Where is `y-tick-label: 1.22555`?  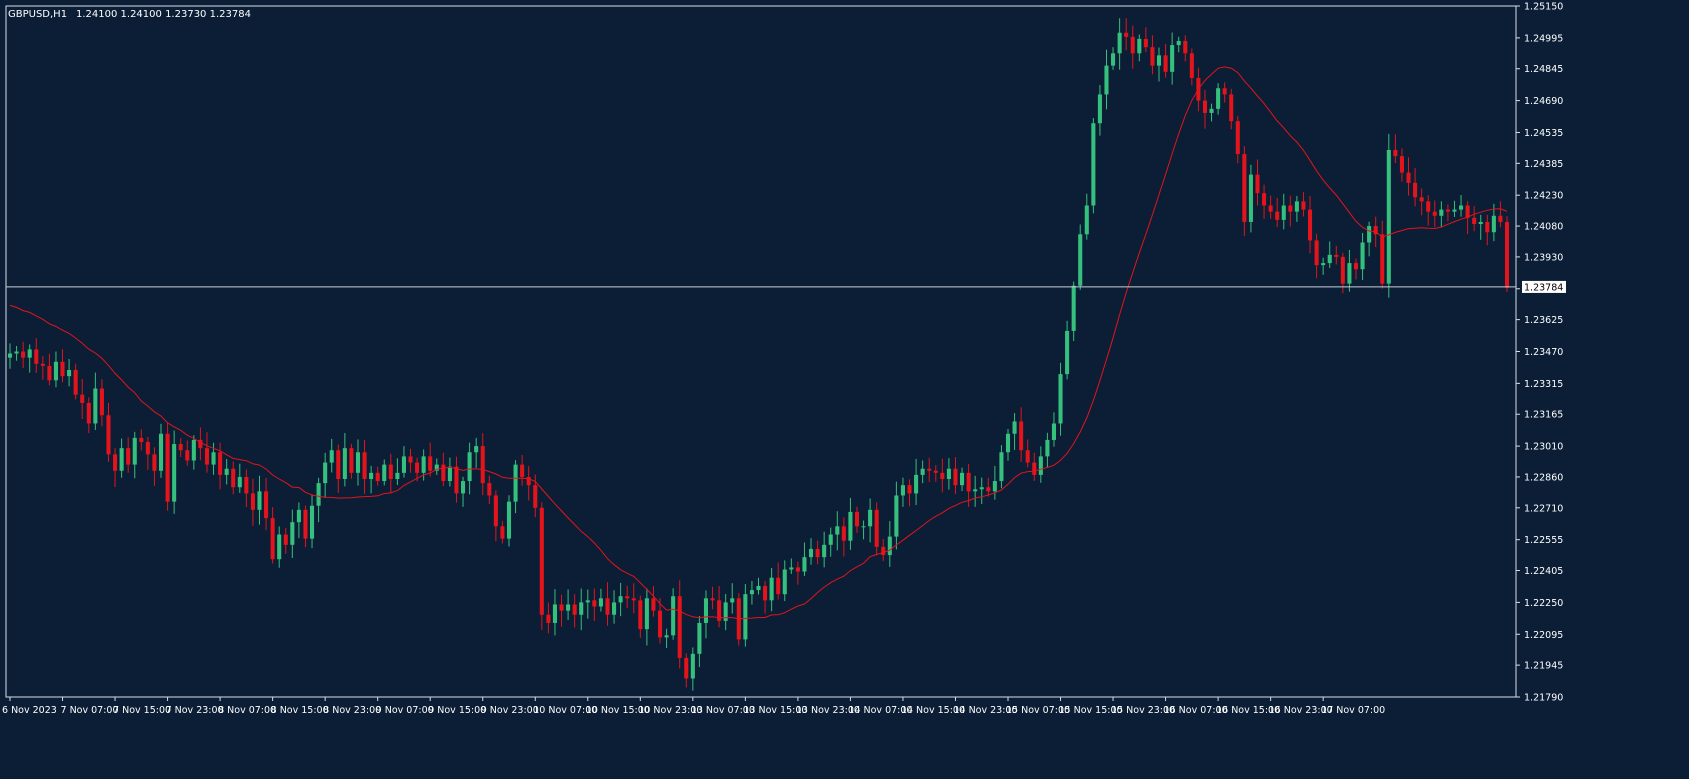 y-tick-label: 1.22555 is located at coordinates (1543, 540).